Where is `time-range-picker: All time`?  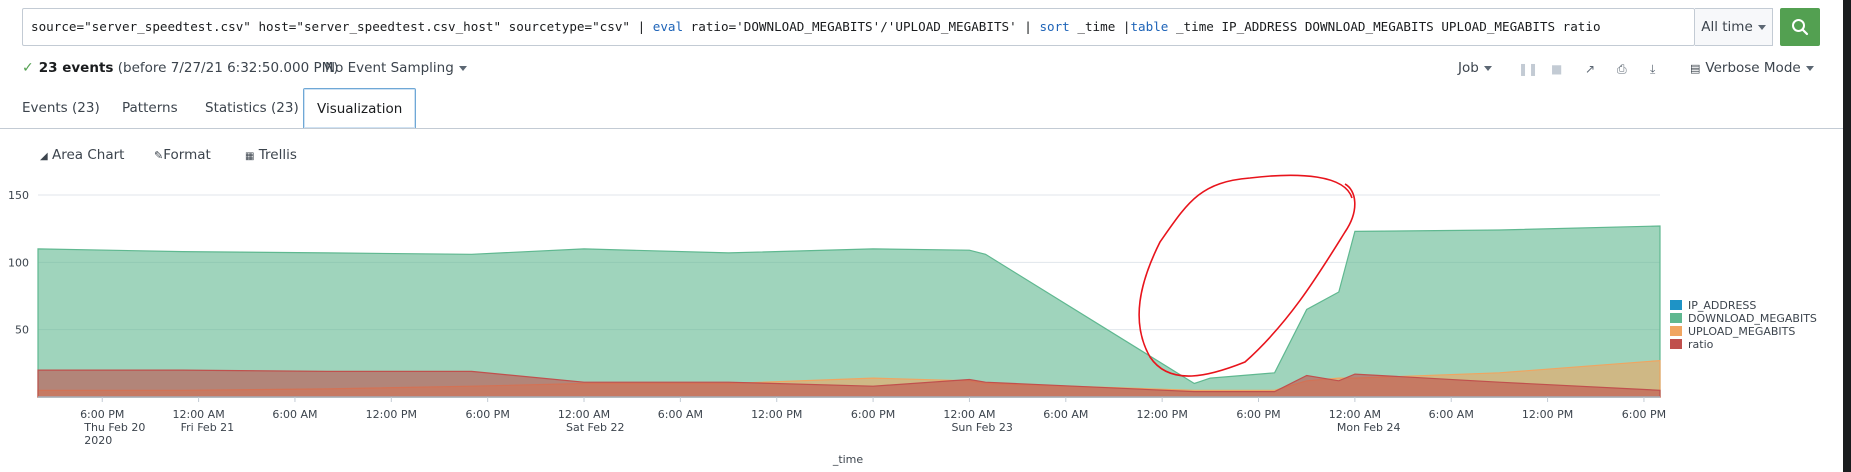 time-range-picker: All time is located at coordinates (1734, 27).